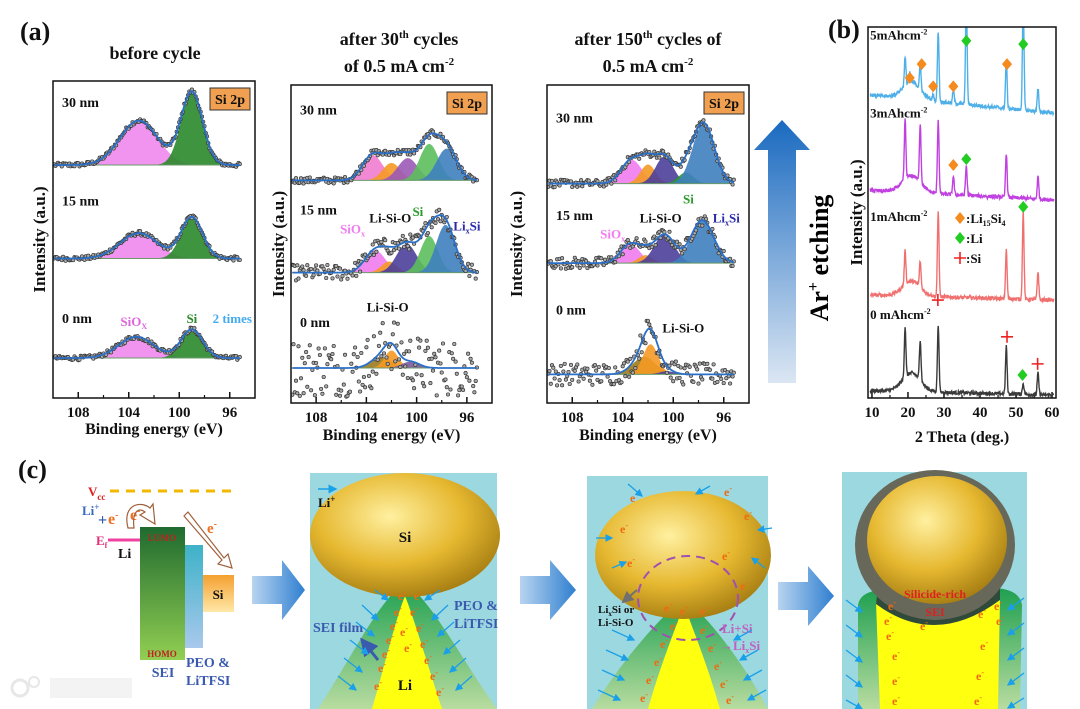 This screenshot has height=709, width=1080. Describe the element at coordinates (390, 218) in the screenshot. I see `peak-annotation: Li-Si-O` at that location.